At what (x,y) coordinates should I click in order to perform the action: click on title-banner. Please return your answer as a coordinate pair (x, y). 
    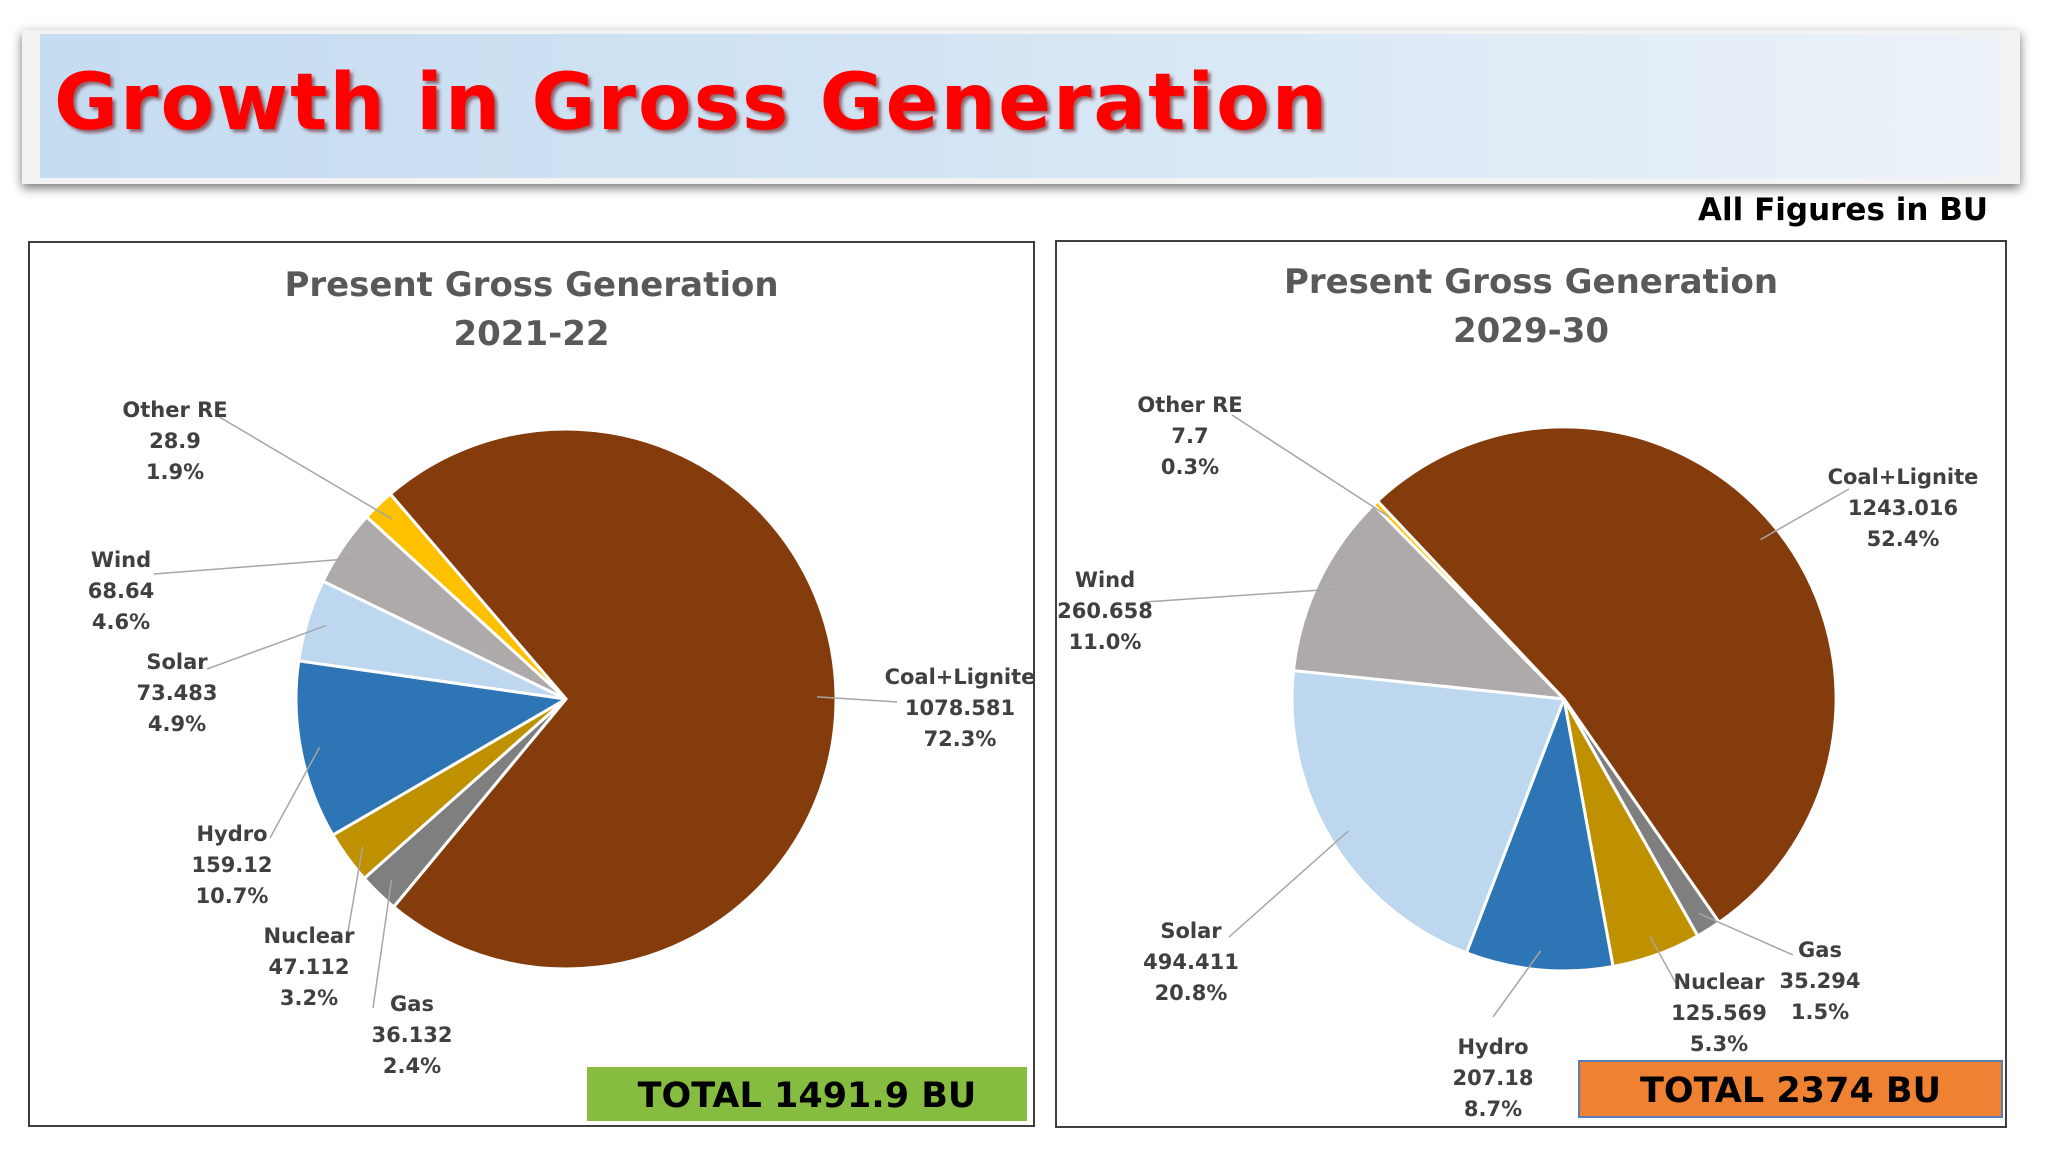
    Looking at the image, I should click on (1021, 107).